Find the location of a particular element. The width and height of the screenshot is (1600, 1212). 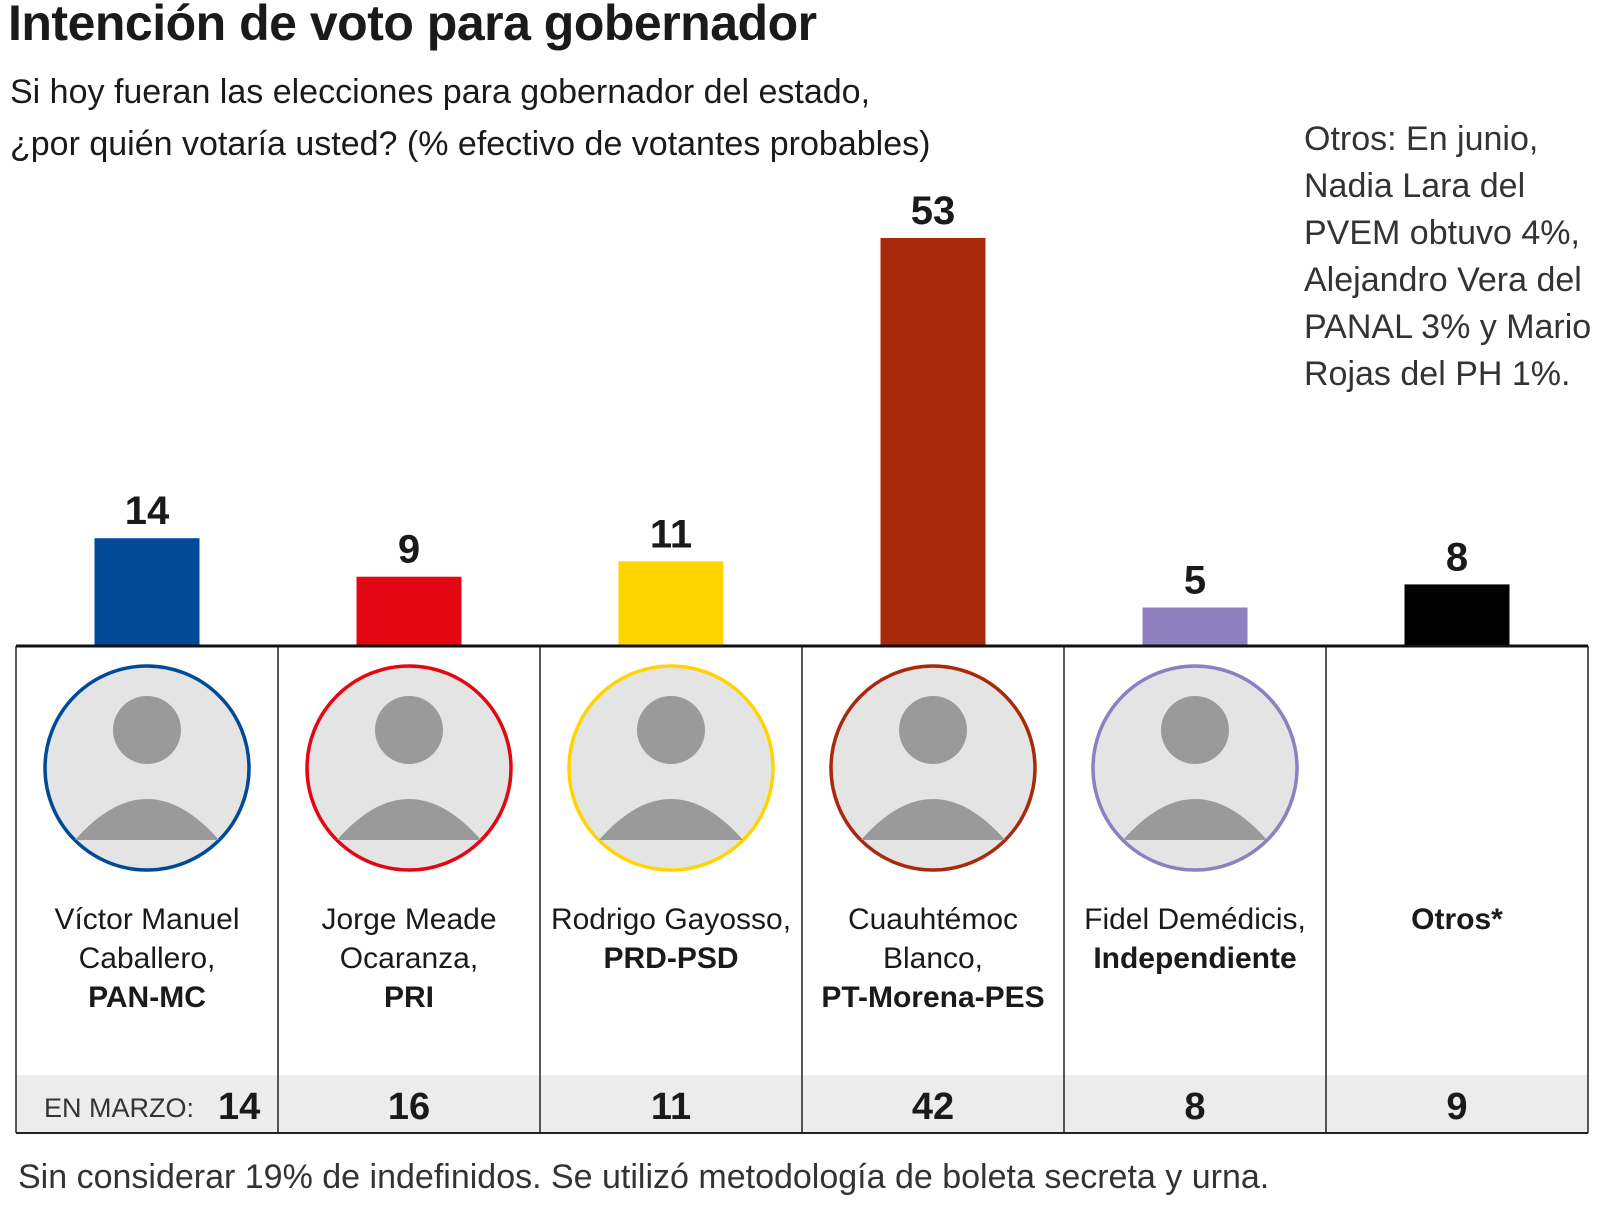

march-label: EN MARZO: is located at coordinates (119, 1108).